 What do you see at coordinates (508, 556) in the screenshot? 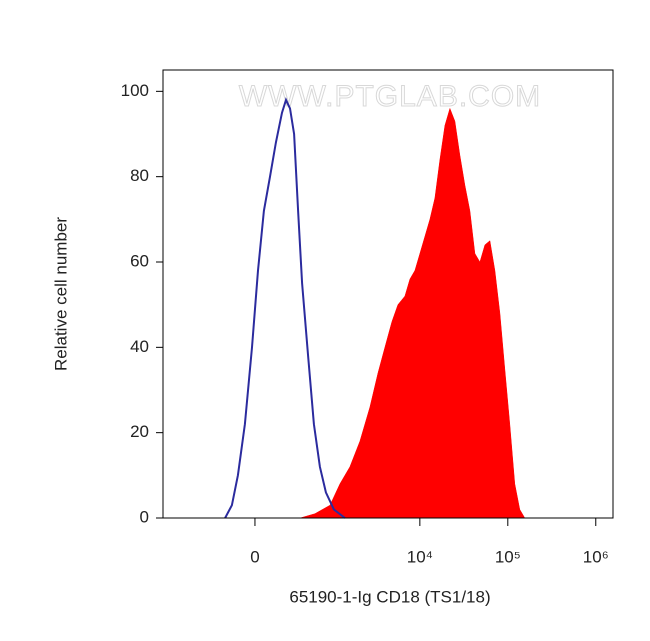
I see `x-tick-label: 10⁵` at bounding box center [508, 556].